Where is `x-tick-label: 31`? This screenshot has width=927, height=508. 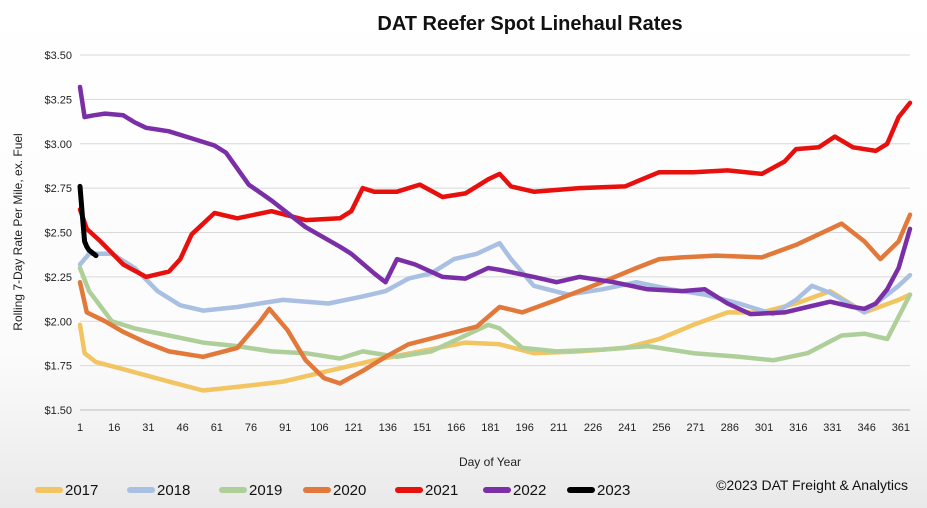 x-tick-label: 31 is located at coordinates (148, 428).